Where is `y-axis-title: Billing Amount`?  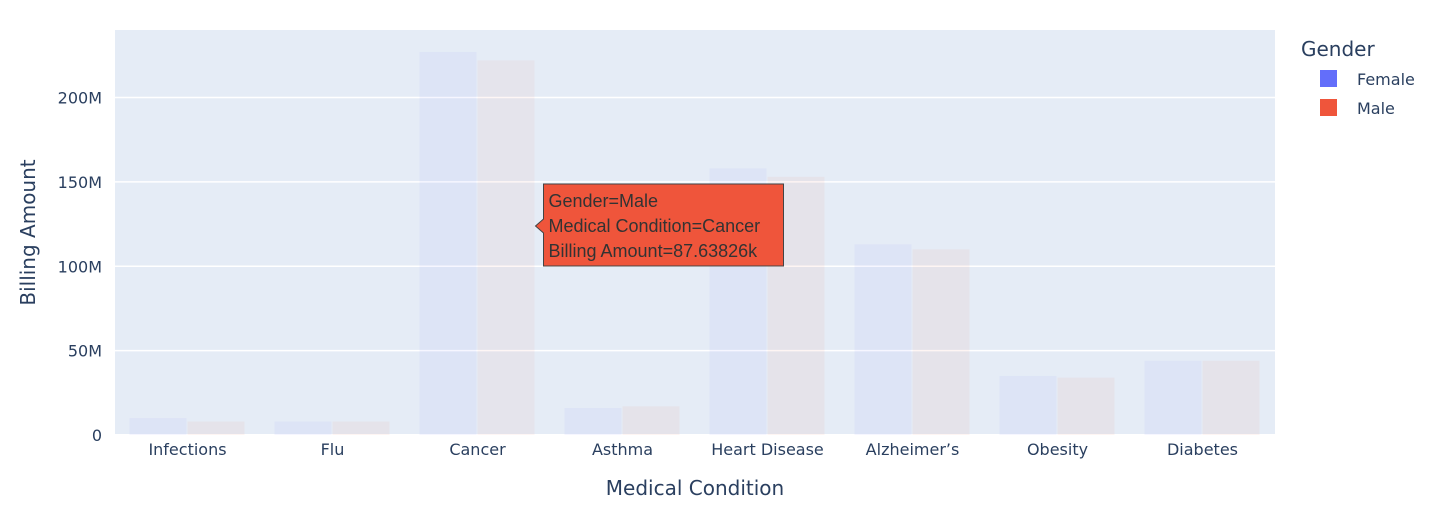 y-axis-title: Billing Amount is located at coordinates (28, 232).